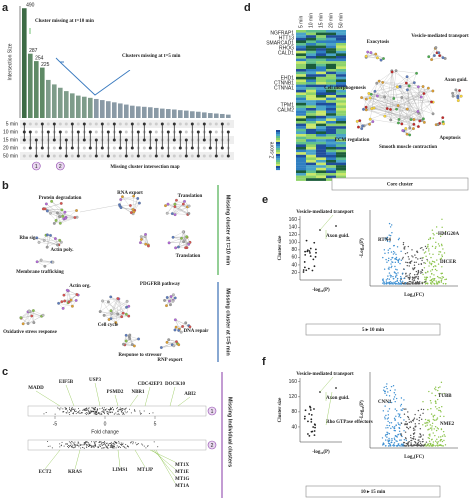  Describe the element at coordinates (59, 60) in the screenshot. I see `annotation-arrow` at that location.